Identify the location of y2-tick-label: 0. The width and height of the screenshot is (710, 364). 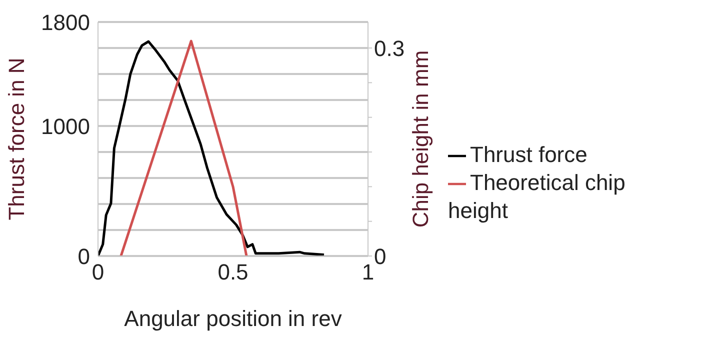
(380, 256).